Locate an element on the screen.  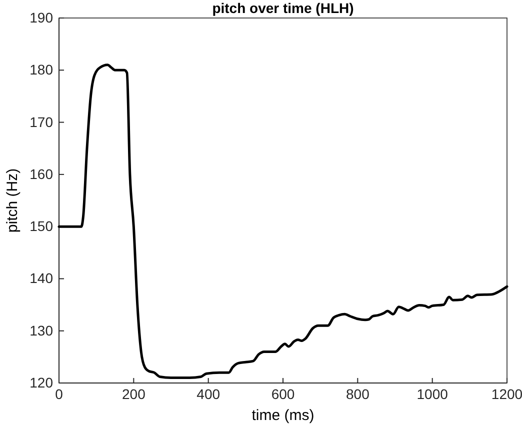
y-tick-label: 190 is located at coordinates (42, 17).